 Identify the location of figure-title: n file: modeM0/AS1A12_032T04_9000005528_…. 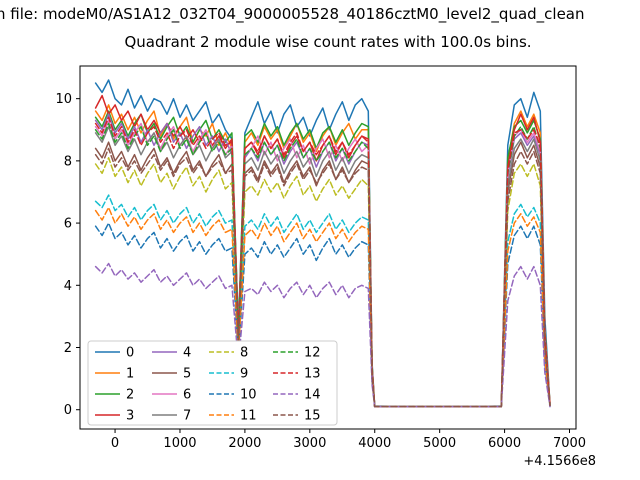
(292, 14).